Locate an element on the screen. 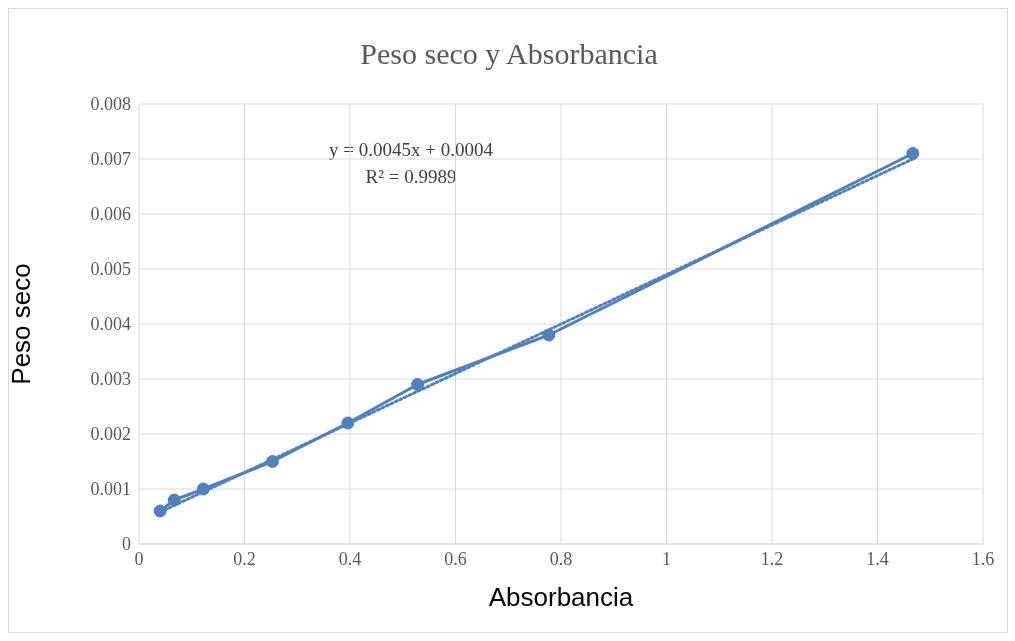 Image resolution: width=1015 pixels, height=641 pixels. y-tick-label: 0.003 is located at coordinates (110, 379).